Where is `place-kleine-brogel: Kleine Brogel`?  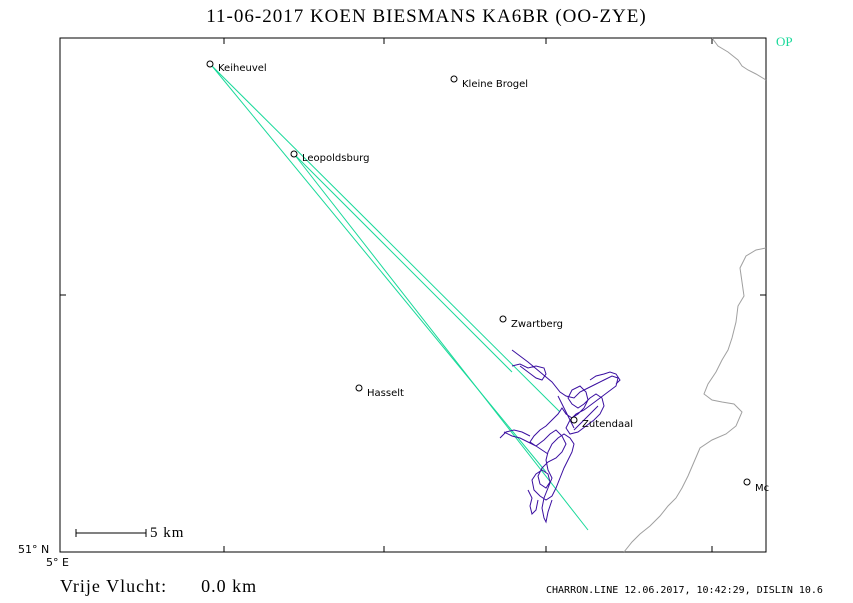
place-kleine-brogel: Kleine Brogel is located at coordinates (489, 82).